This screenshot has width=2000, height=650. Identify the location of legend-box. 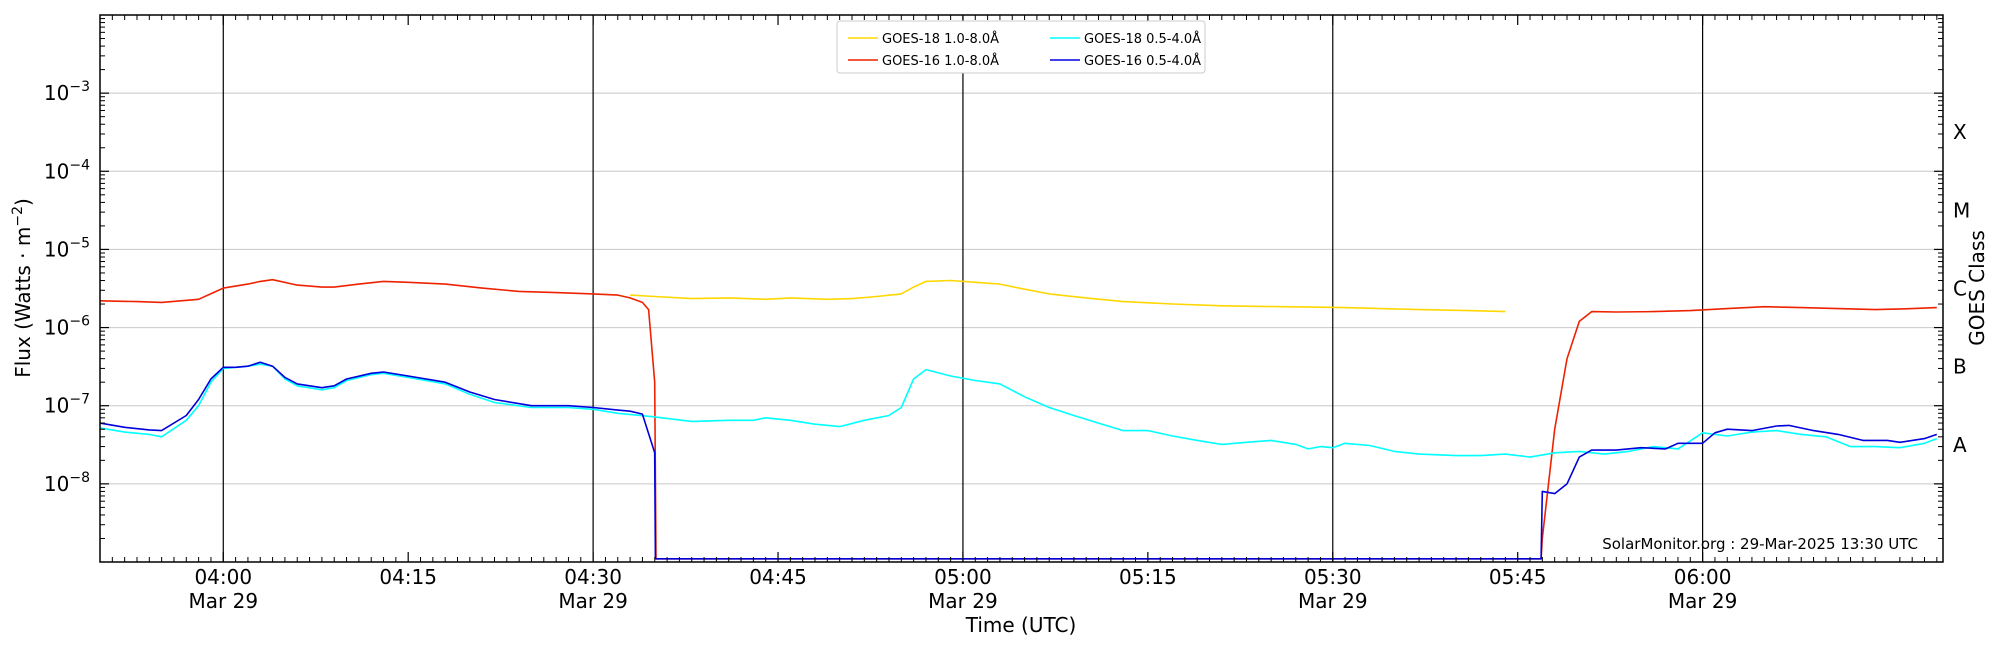
(1021, 47).